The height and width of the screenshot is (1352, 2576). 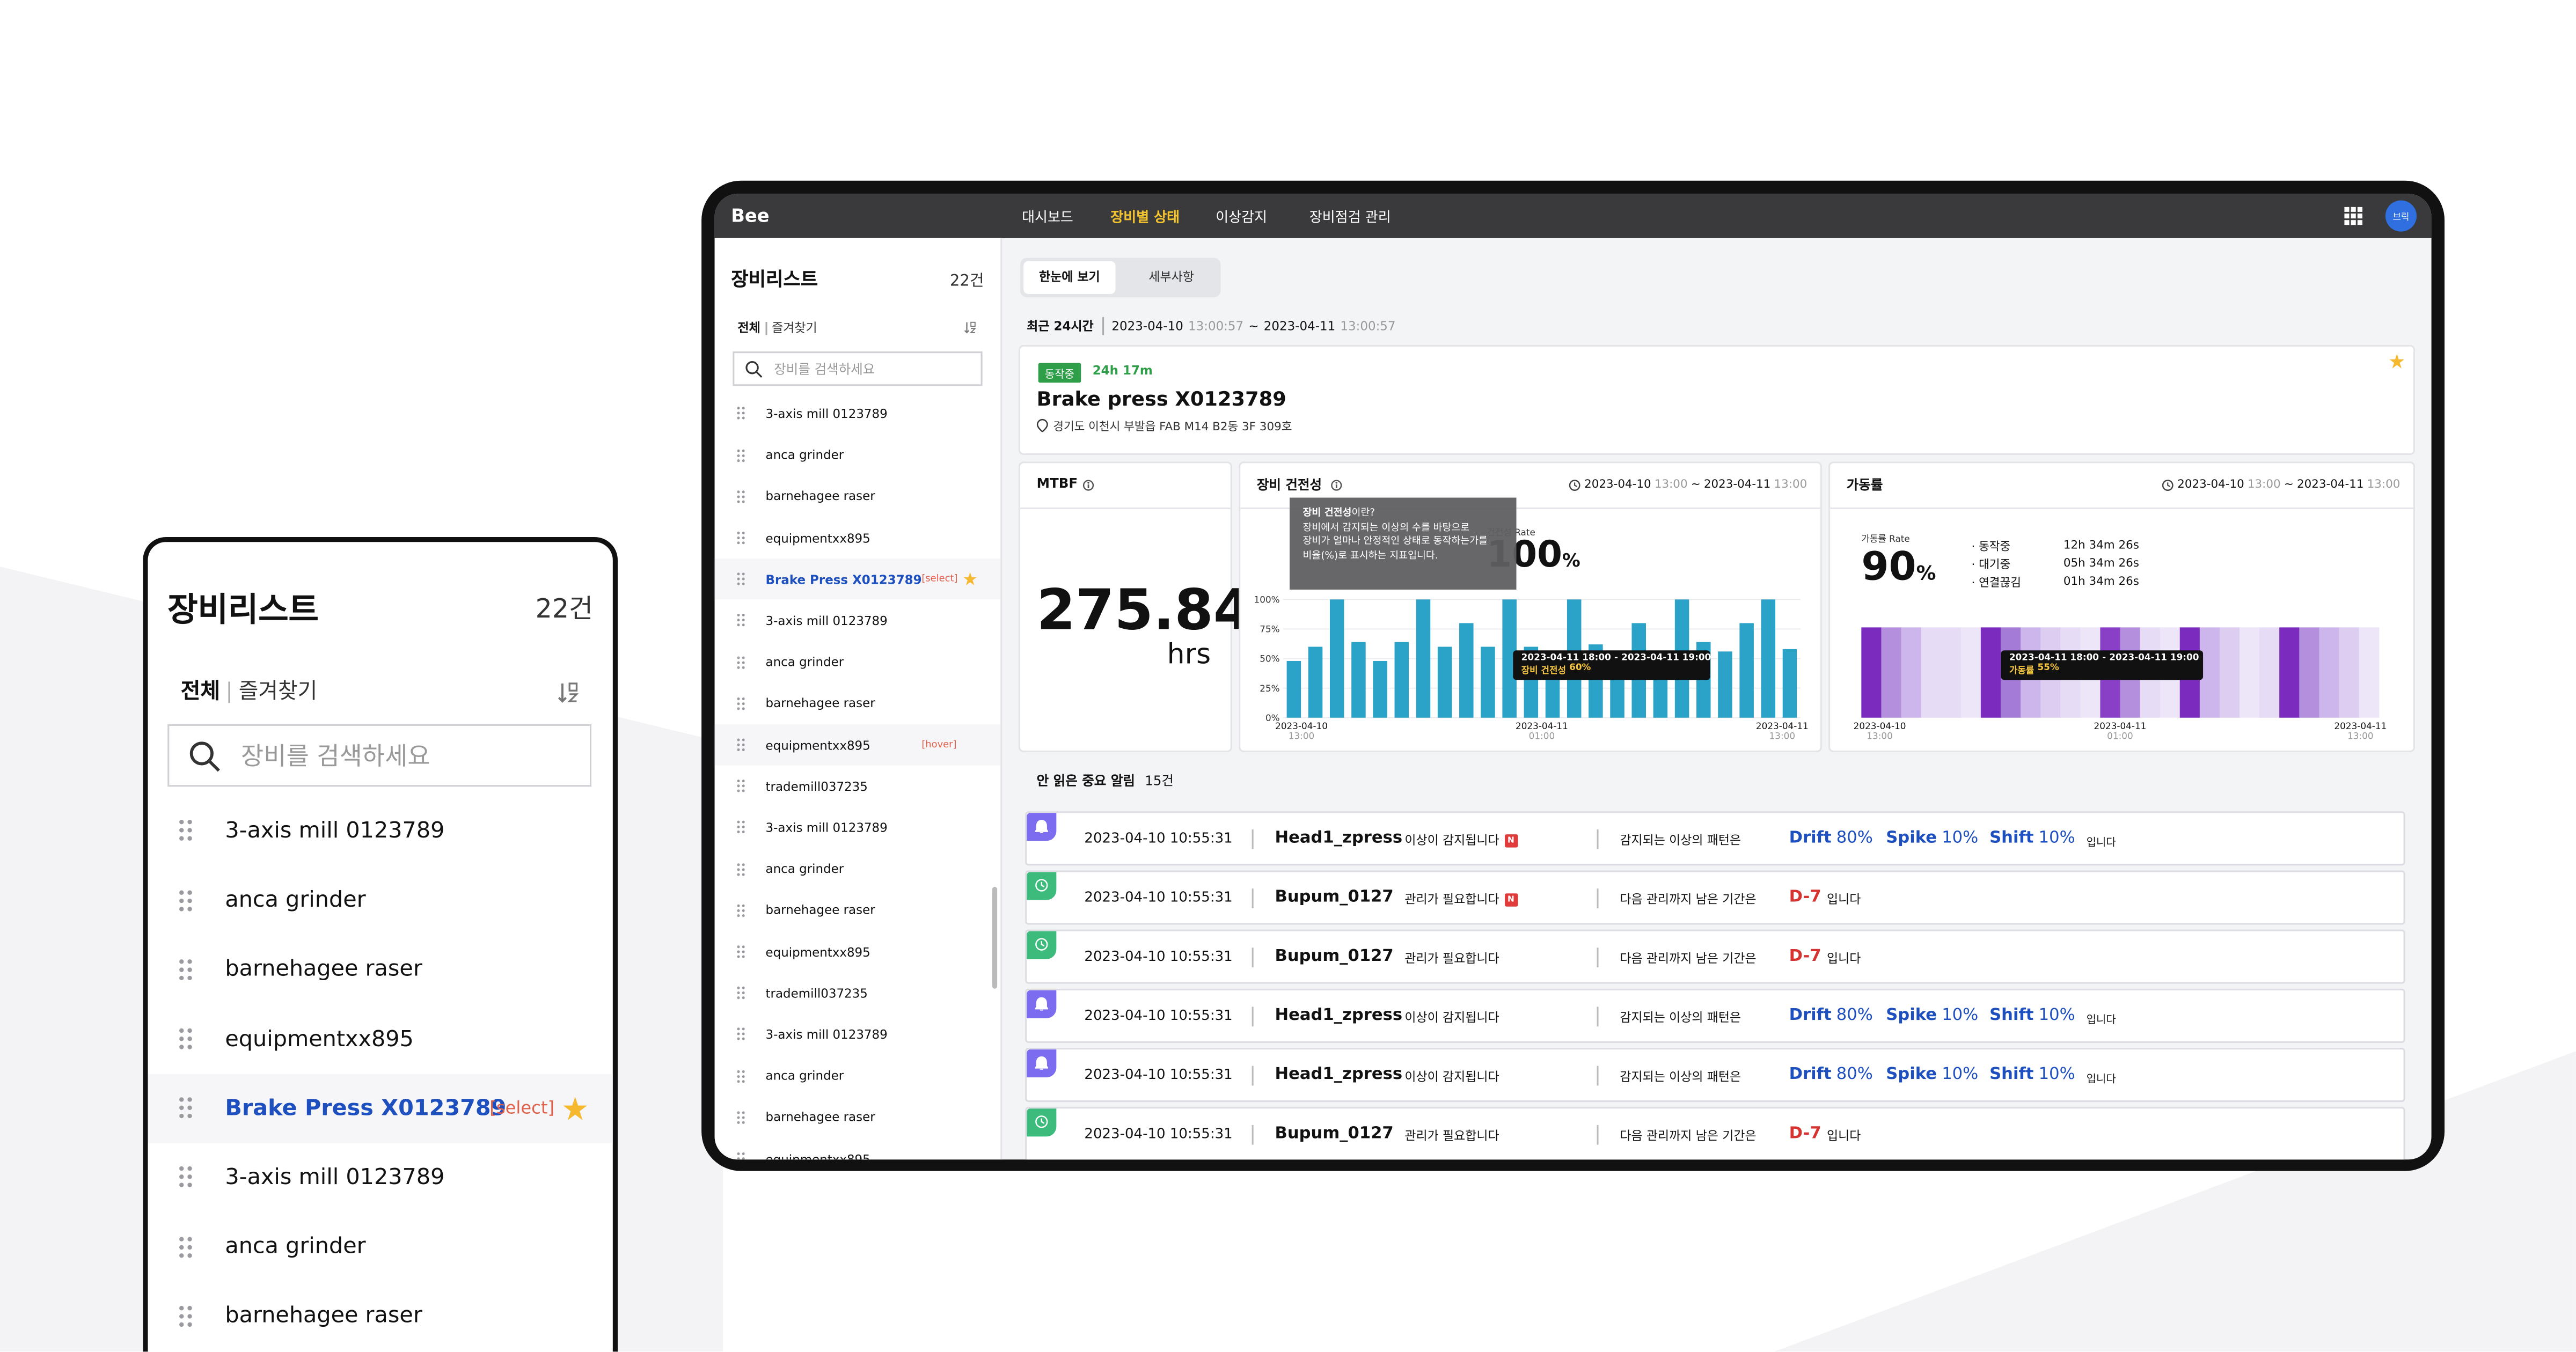 What do you see at coordinates (2289, 484) in the screenshot?
I see `range-part: ~` at bounding box center [2289, 484].